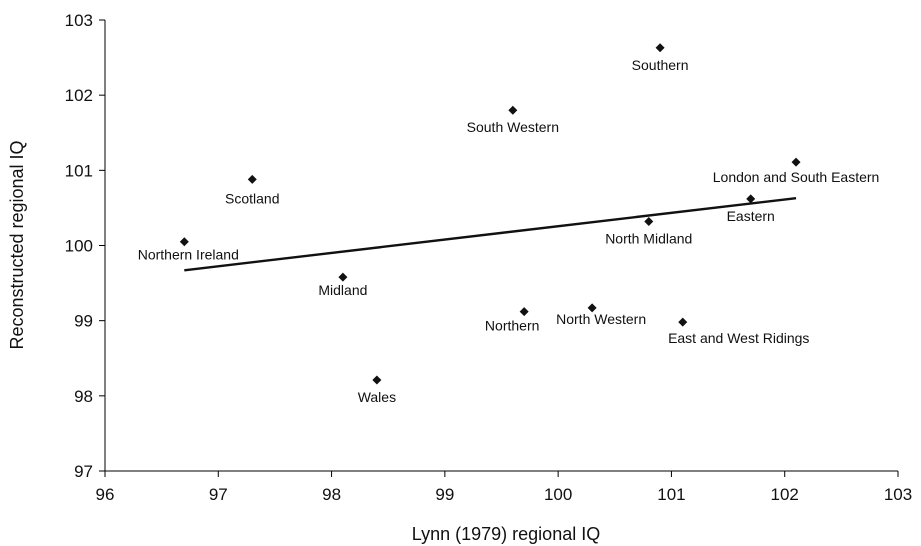  I want to click on point-label: Southern, so click(660, 65).